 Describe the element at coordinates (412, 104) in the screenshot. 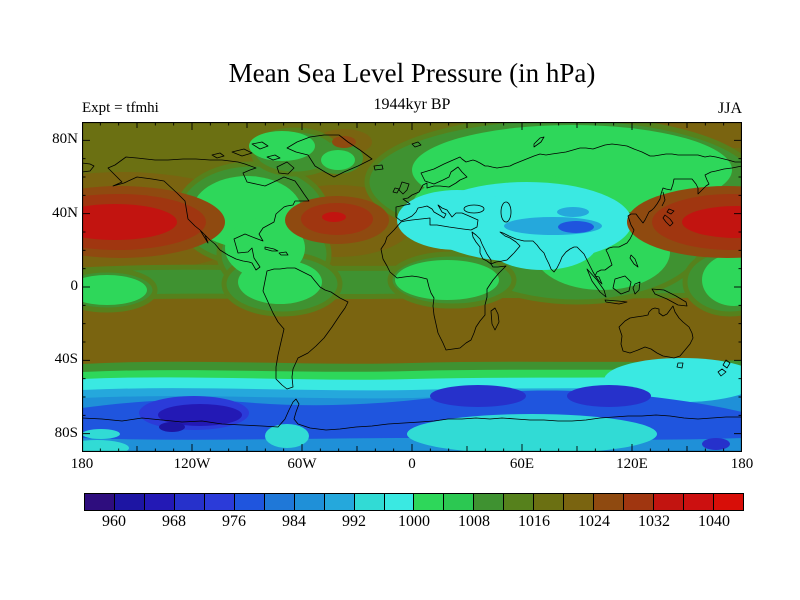

I see `page-subtitle: 1944kyr BP` at that location.